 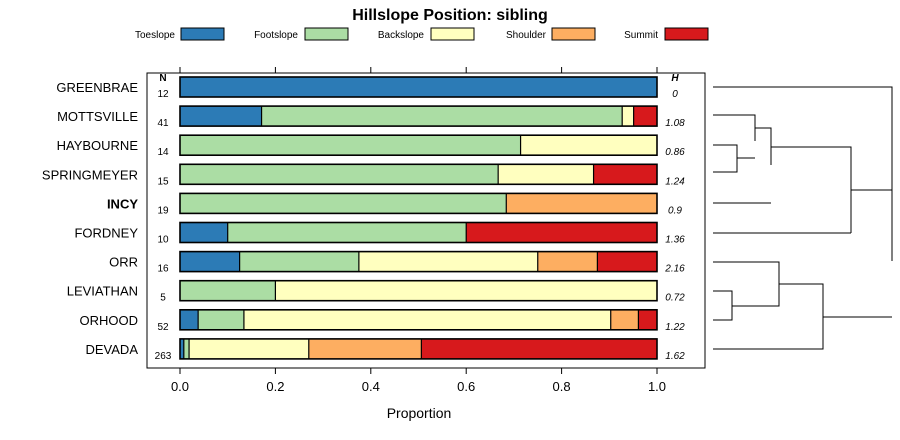 What do you see at coordinates (98, 145) in the screenshot?
I see `row-label: HAYBOURNE` at bounding box center [98, 145].